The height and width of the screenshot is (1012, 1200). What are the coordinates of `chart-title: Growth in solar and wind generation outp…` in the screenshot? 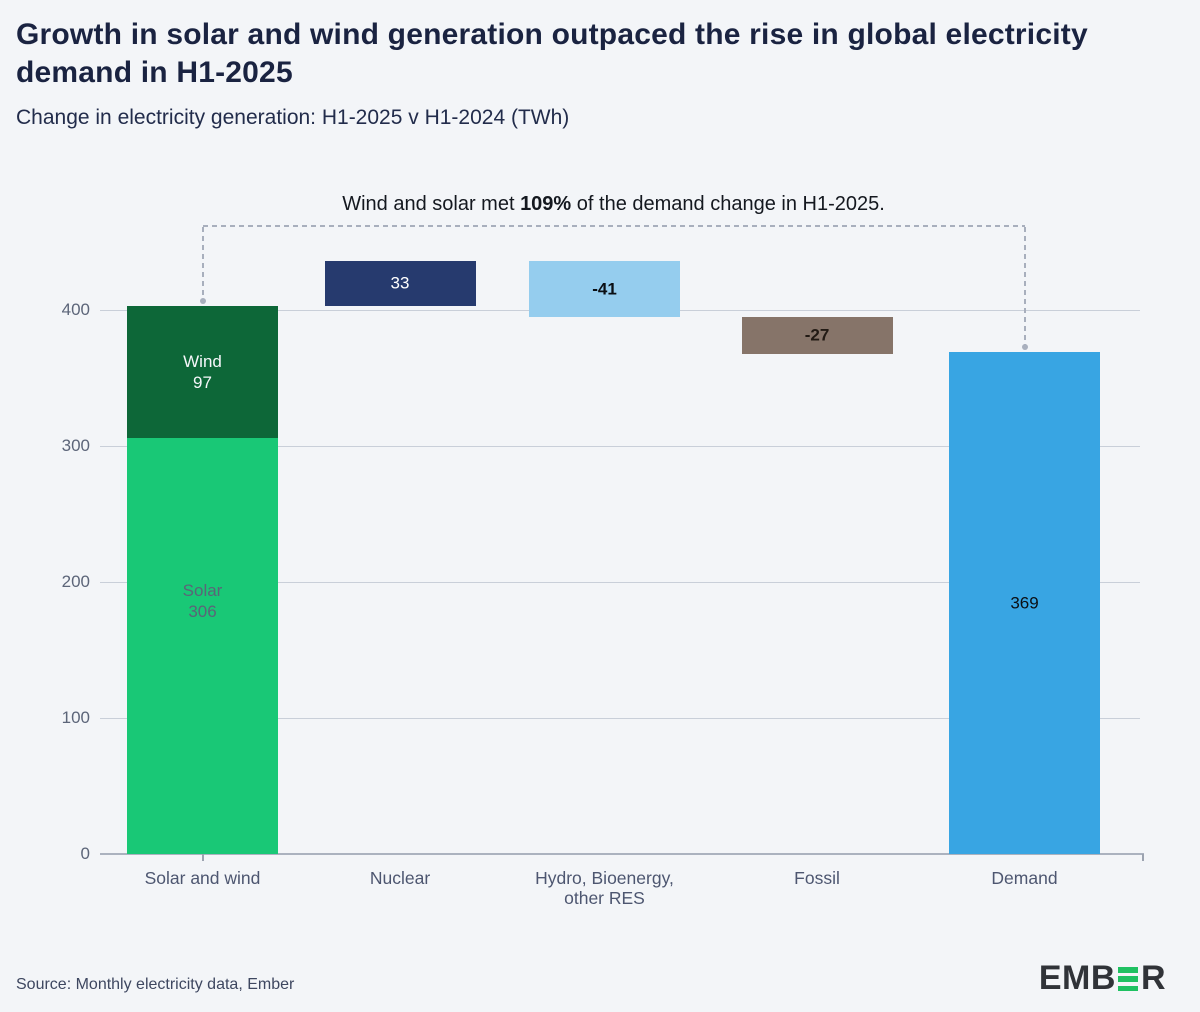 It's located at (600, 54).